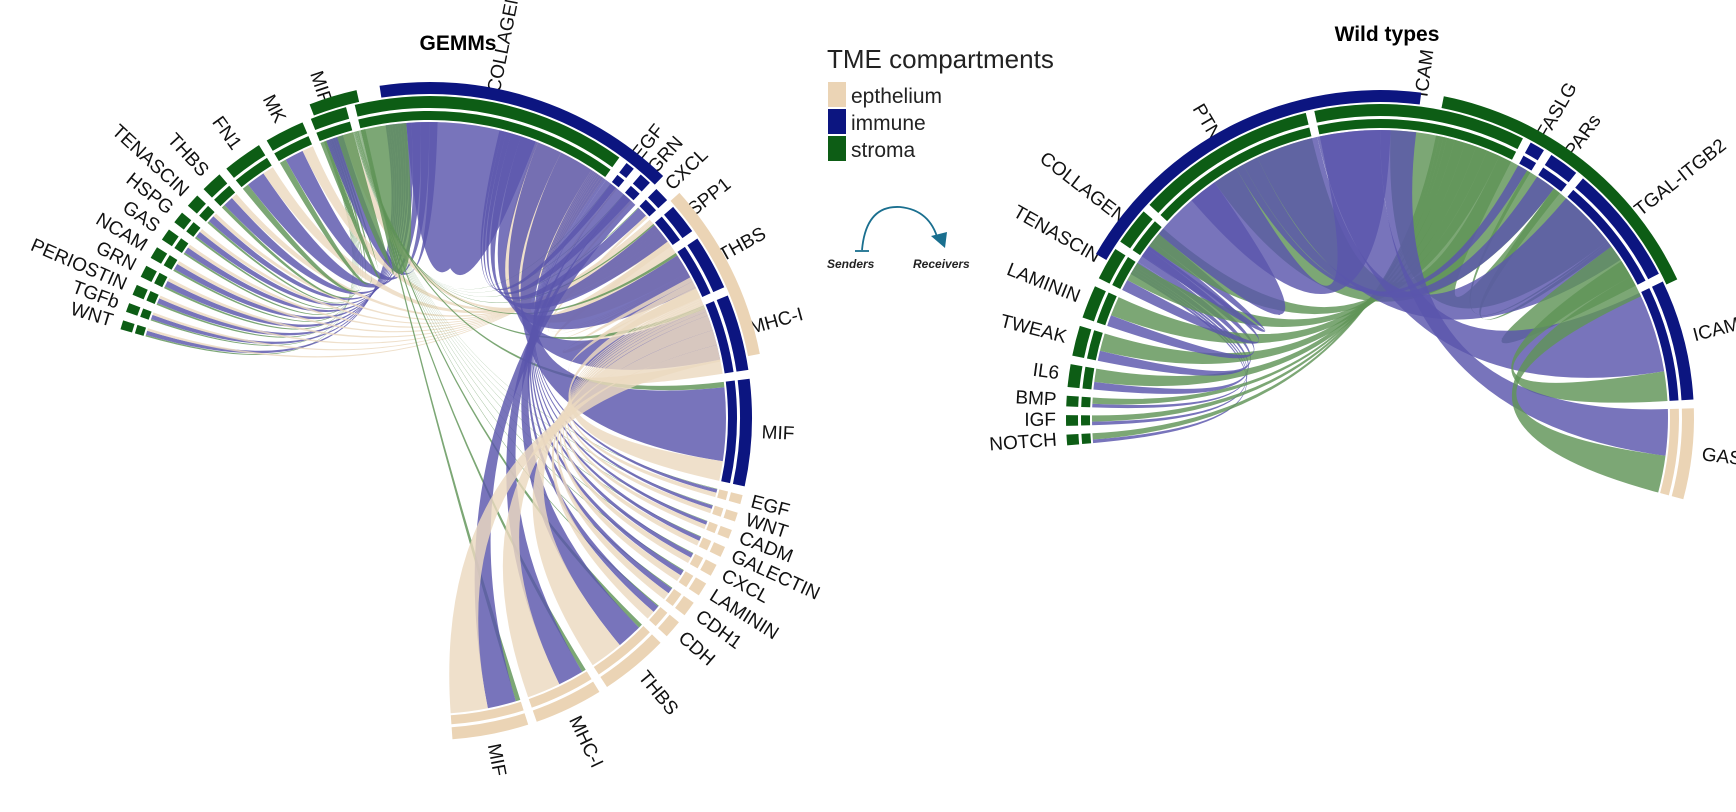 This screenshot has height=812, width=1736. What do you see at coordinates (715, 274) in the screenshot?
I see `receiver-sector-arc` at bounding box center [715, 274].